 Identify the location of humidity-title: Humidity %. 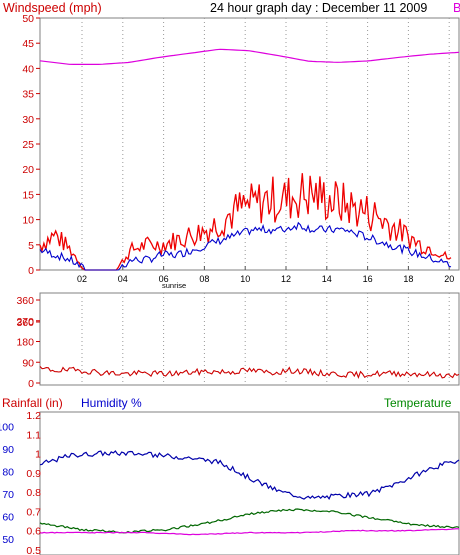
(111, 403).